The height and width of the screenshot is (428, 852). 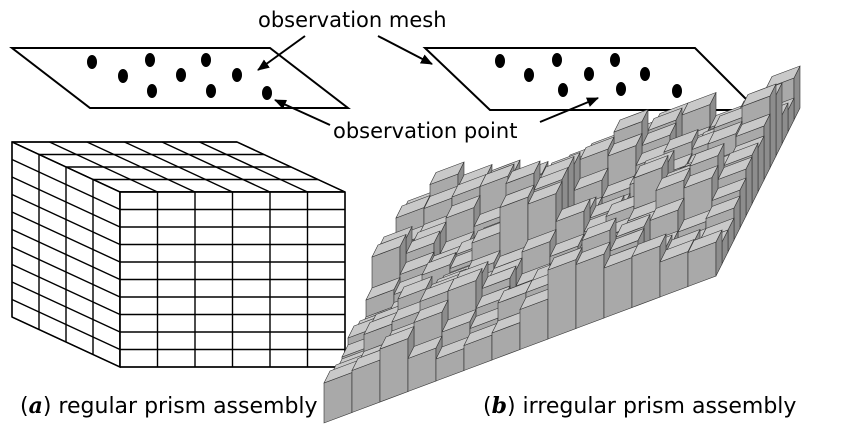 What do you see at coordinates (169, 406) in the screenshot?
I see `caption-a: (a) regular prism assembly` at bounding box center [169, 406].